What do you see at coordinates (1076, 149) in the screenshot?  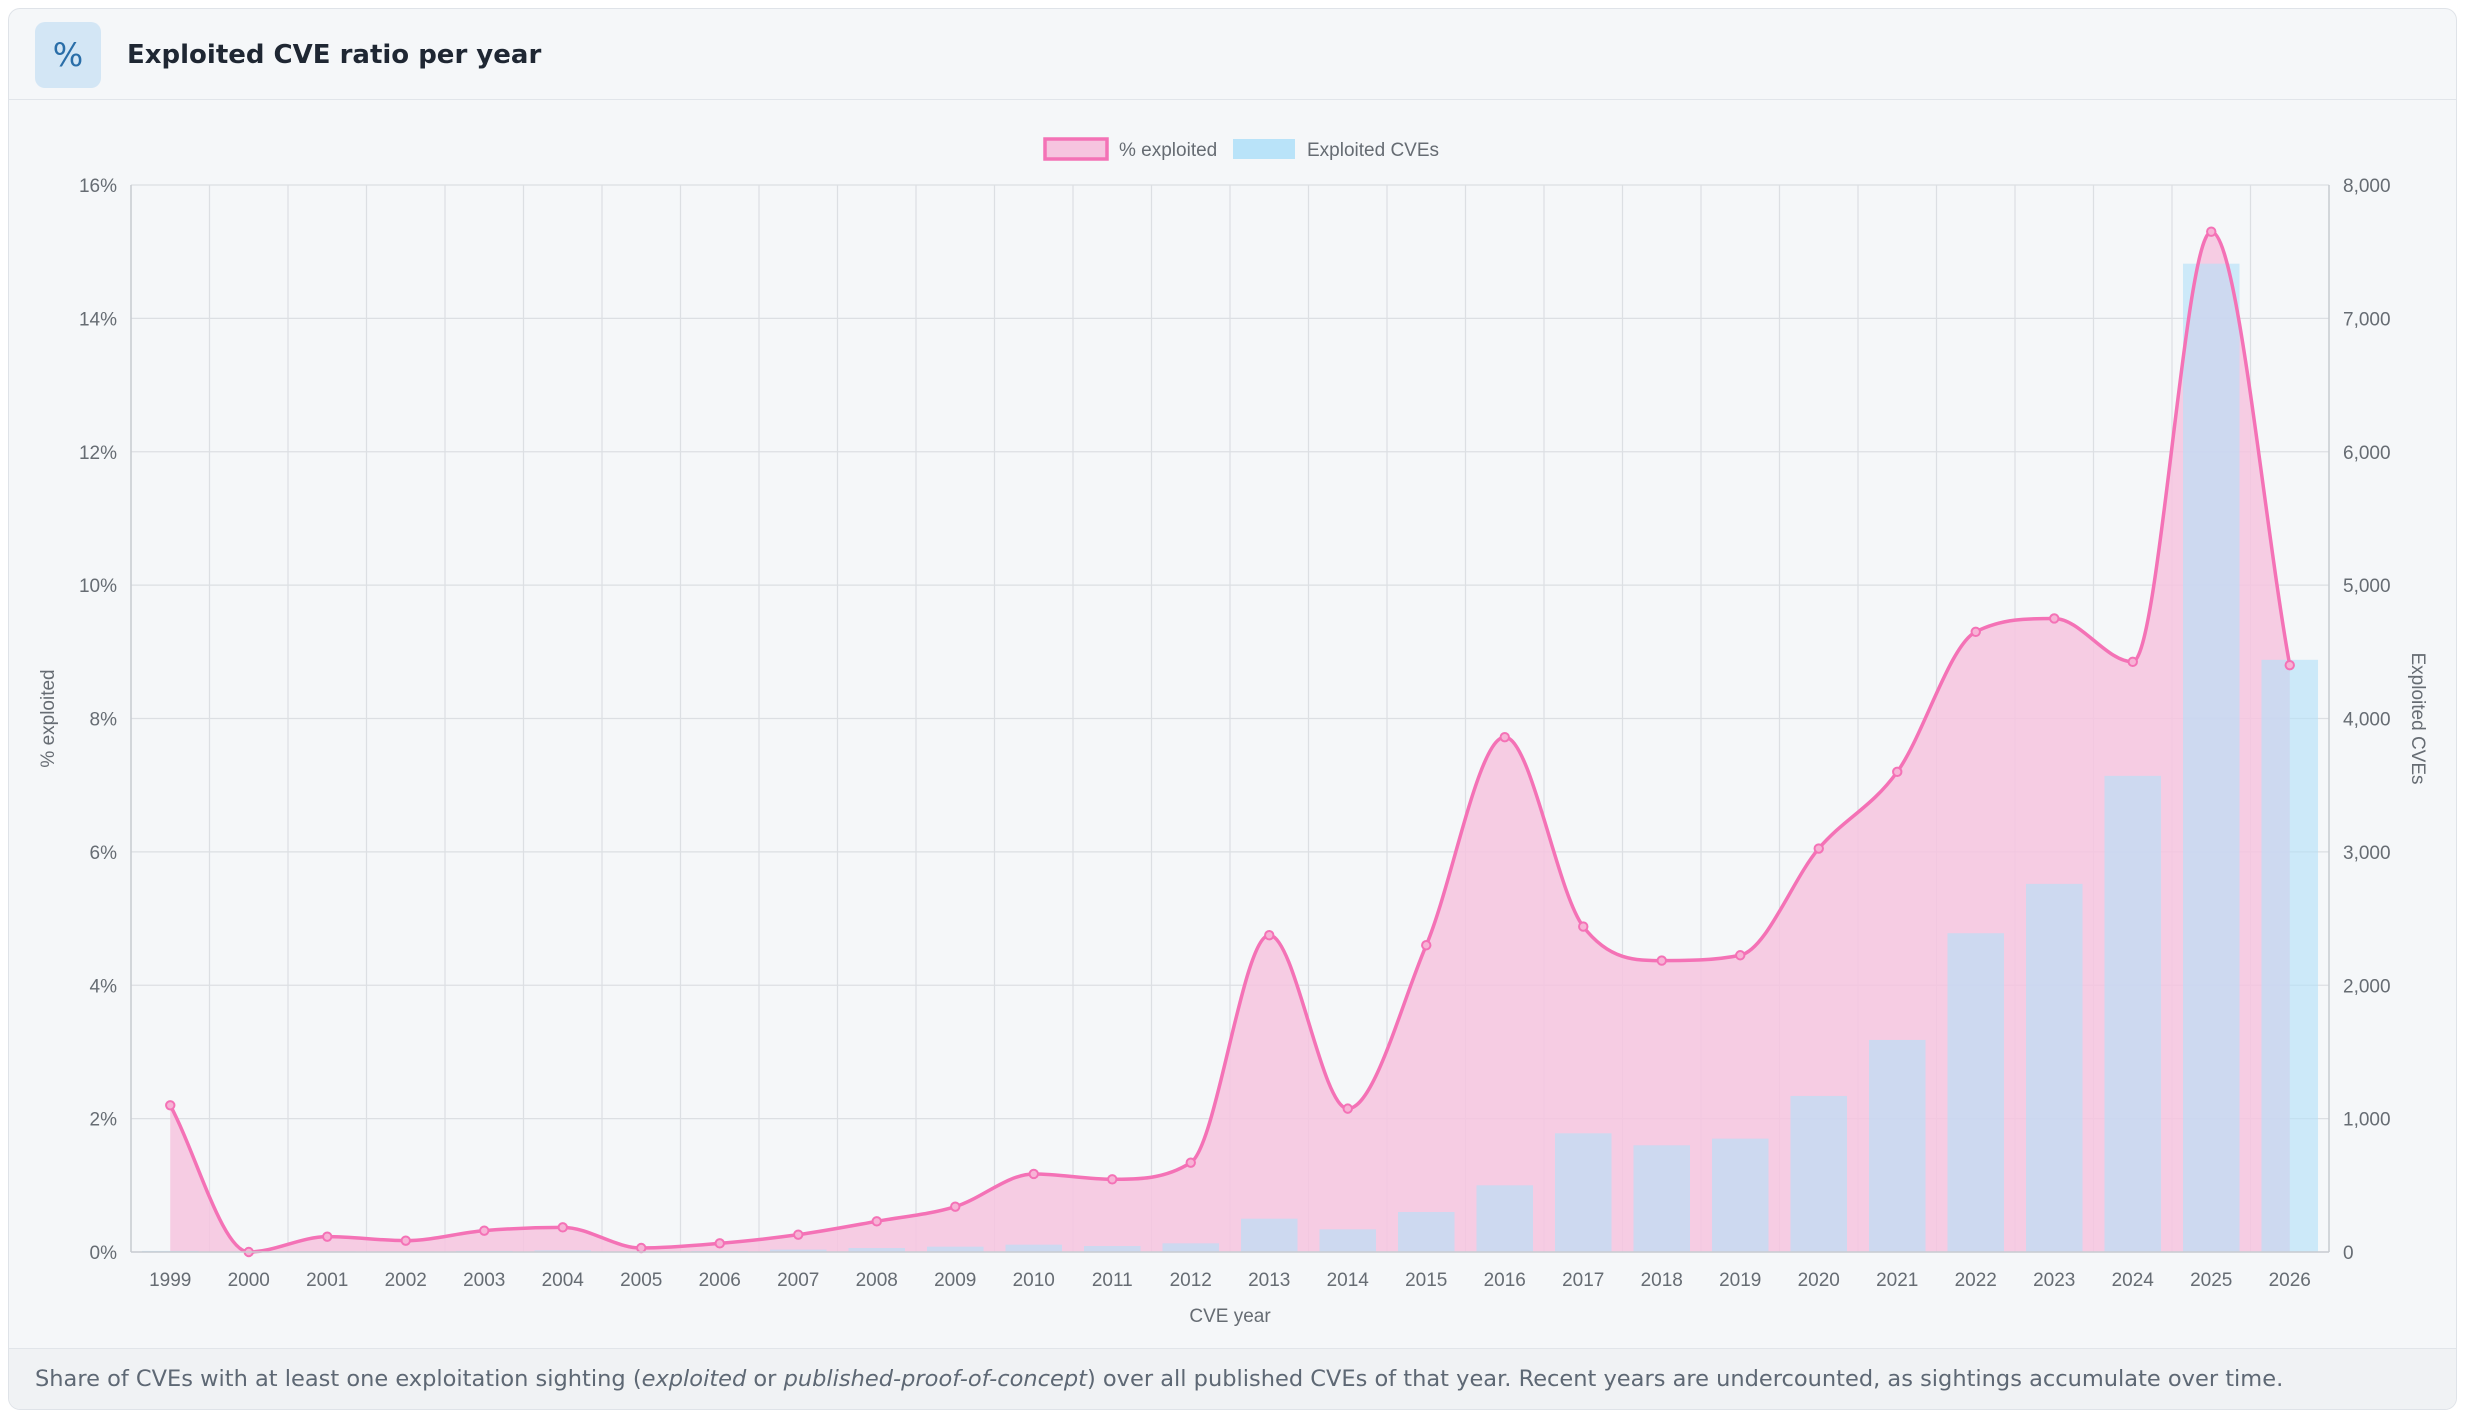 I see `legend-swatch-percent` at bounding box center [1076, 149].